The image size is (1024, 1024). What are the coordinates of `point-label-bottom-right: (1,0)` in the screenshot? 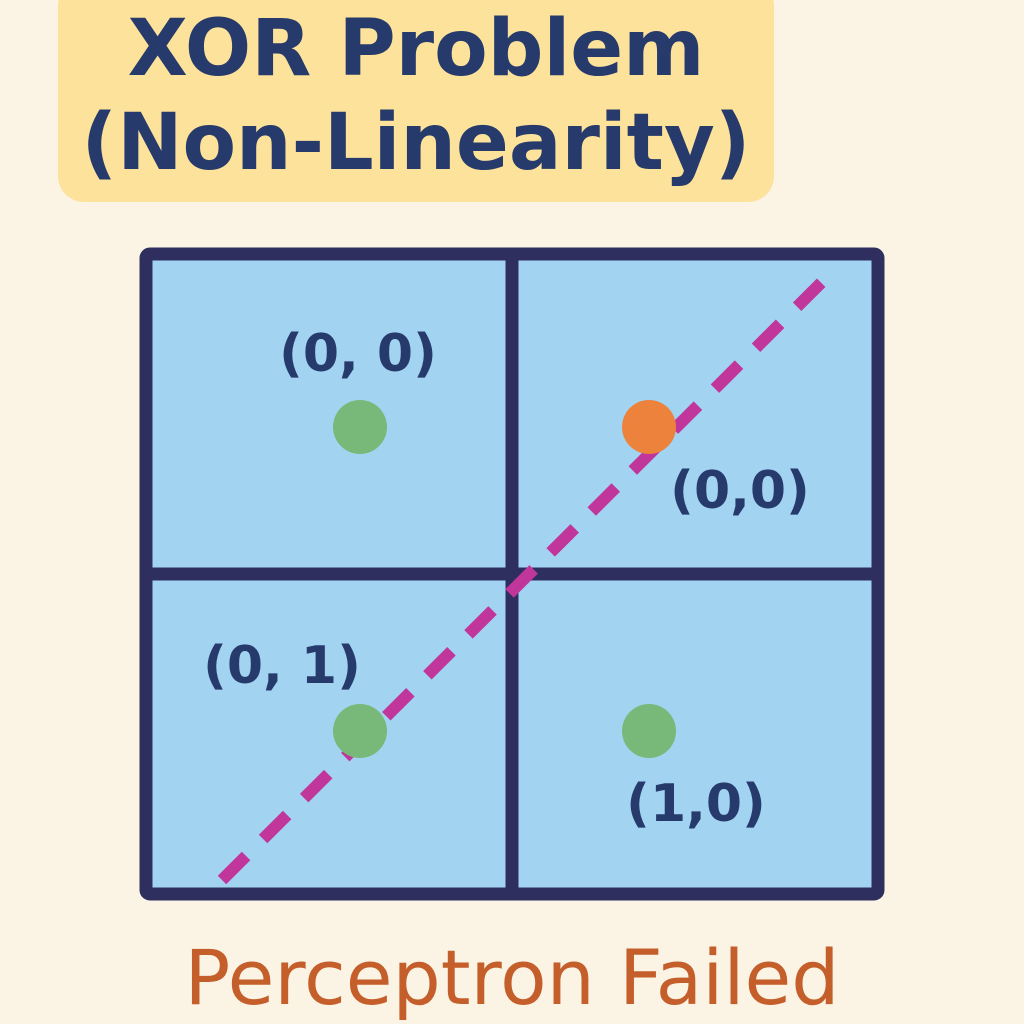 It's located at (696, 804).